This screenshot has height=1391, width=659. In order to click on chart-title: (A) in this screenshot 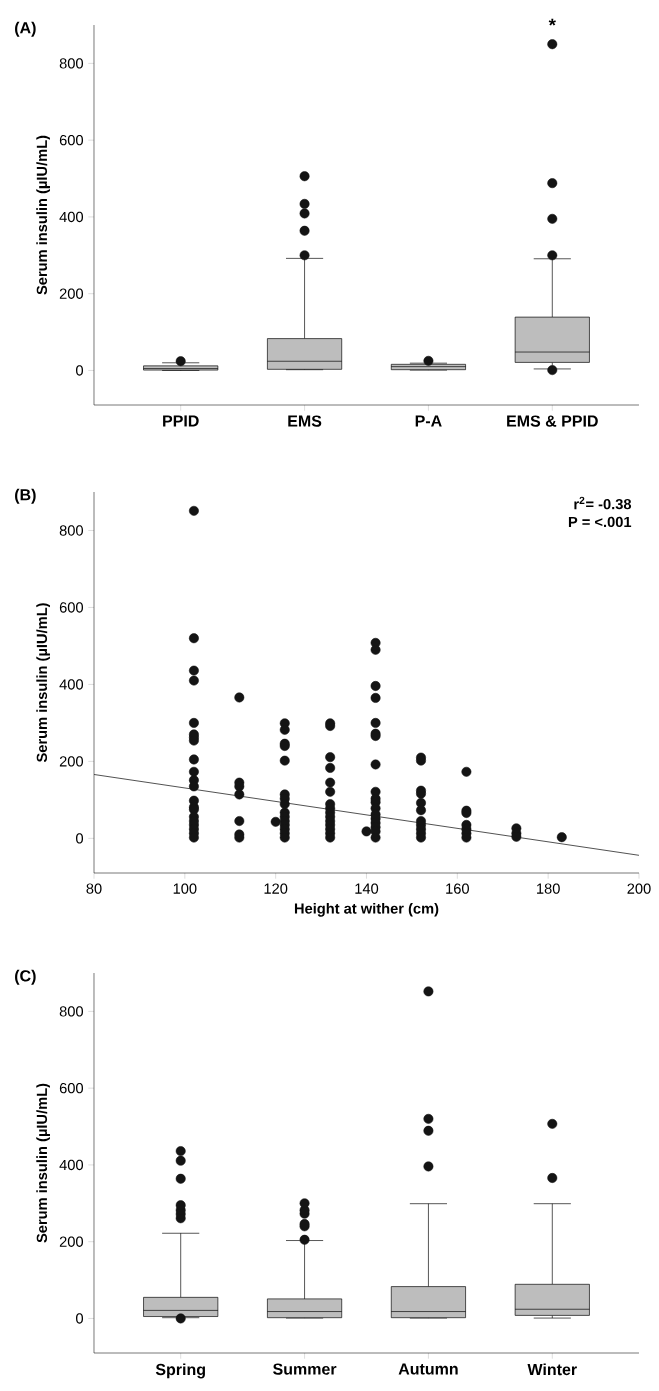, I will do `click(25, 29)`.